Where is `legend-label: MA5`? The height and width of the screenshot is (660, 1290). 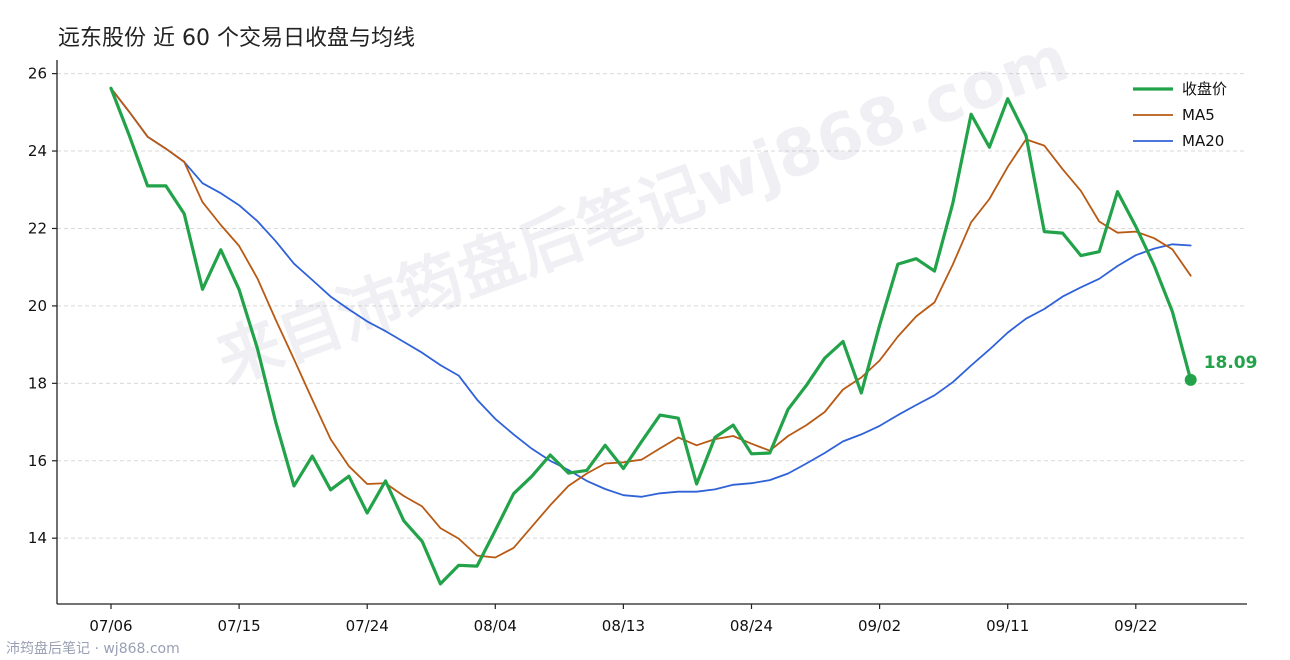 legend-label: MA5 is located at coordinates (1198, 115).